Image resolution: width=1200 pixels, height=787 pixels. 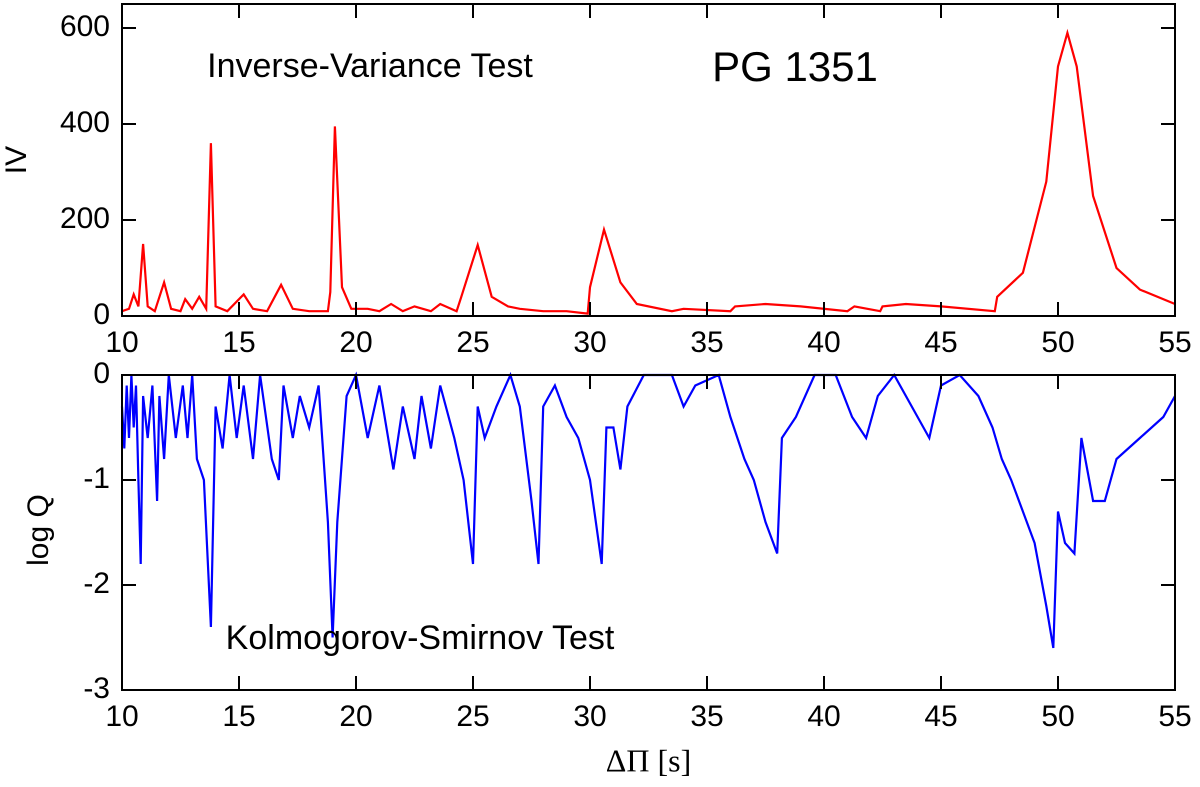 What do you see at coordinates (85, 218) in the screenshot?
I see `y-tick-label: 200` at bounding box center [85, 218].